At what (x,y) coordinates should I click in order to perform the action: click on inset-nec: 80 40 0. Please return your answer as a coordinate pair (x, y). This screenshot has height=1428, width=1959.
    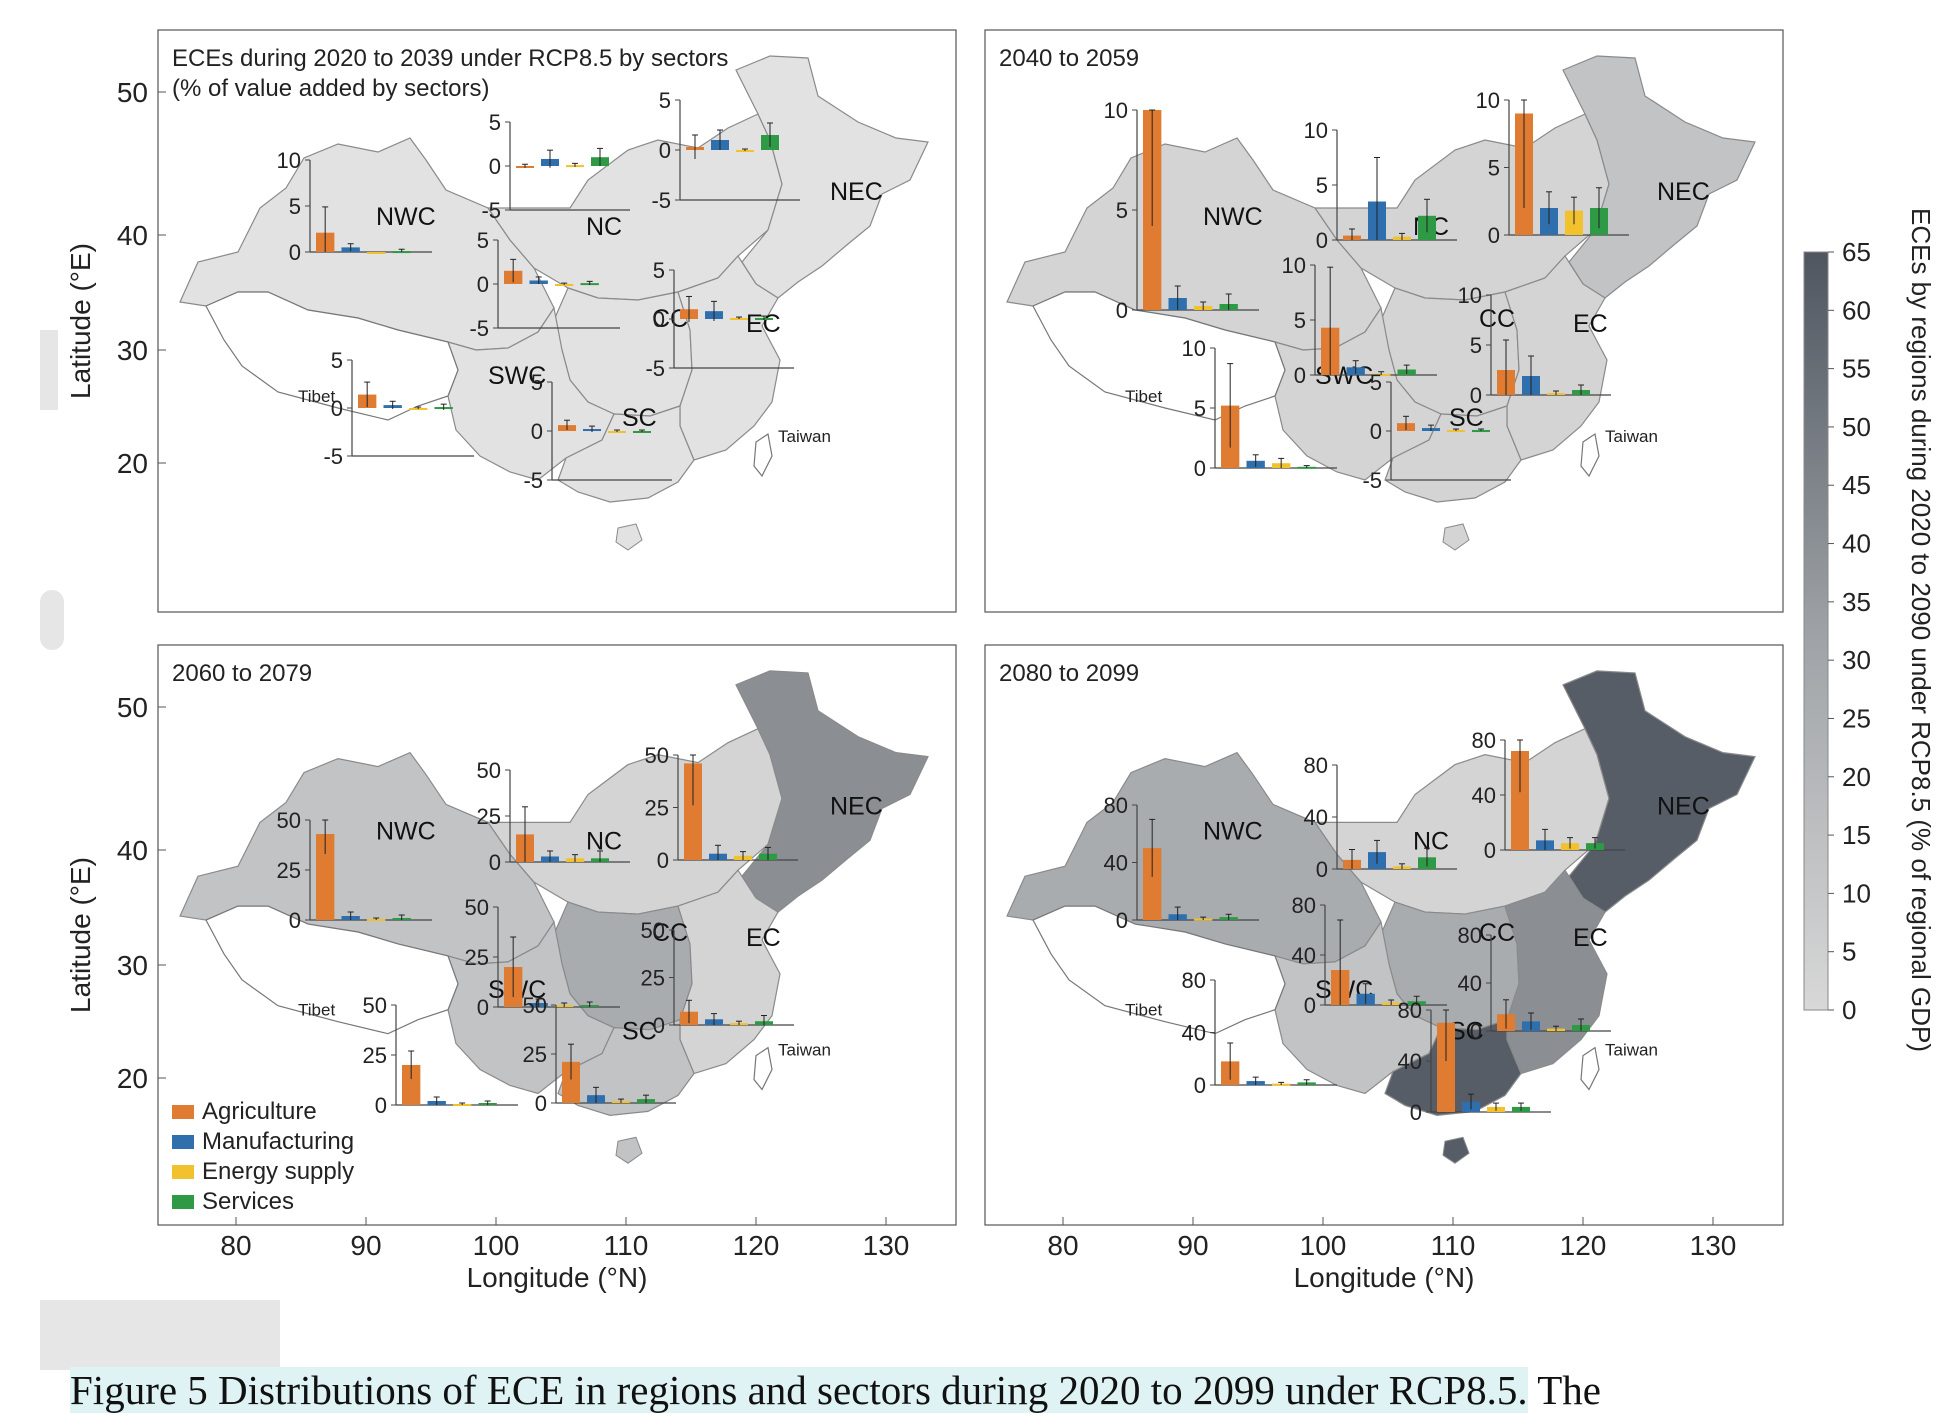
    Looking at the image, I should click on (1548, 795).